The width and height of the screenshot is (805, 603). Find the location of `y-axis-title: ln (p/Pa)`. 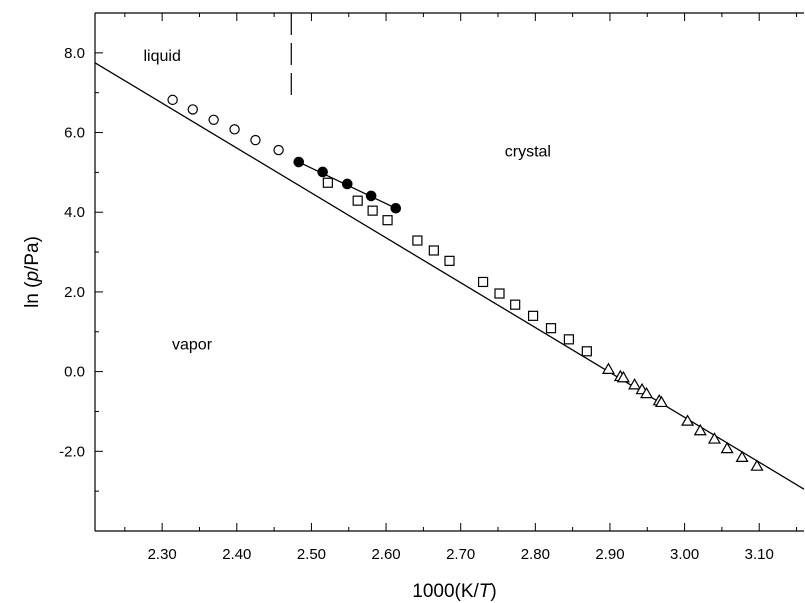

y-axis-title: ln (p/Pa) is located at coordinates (32, 272).